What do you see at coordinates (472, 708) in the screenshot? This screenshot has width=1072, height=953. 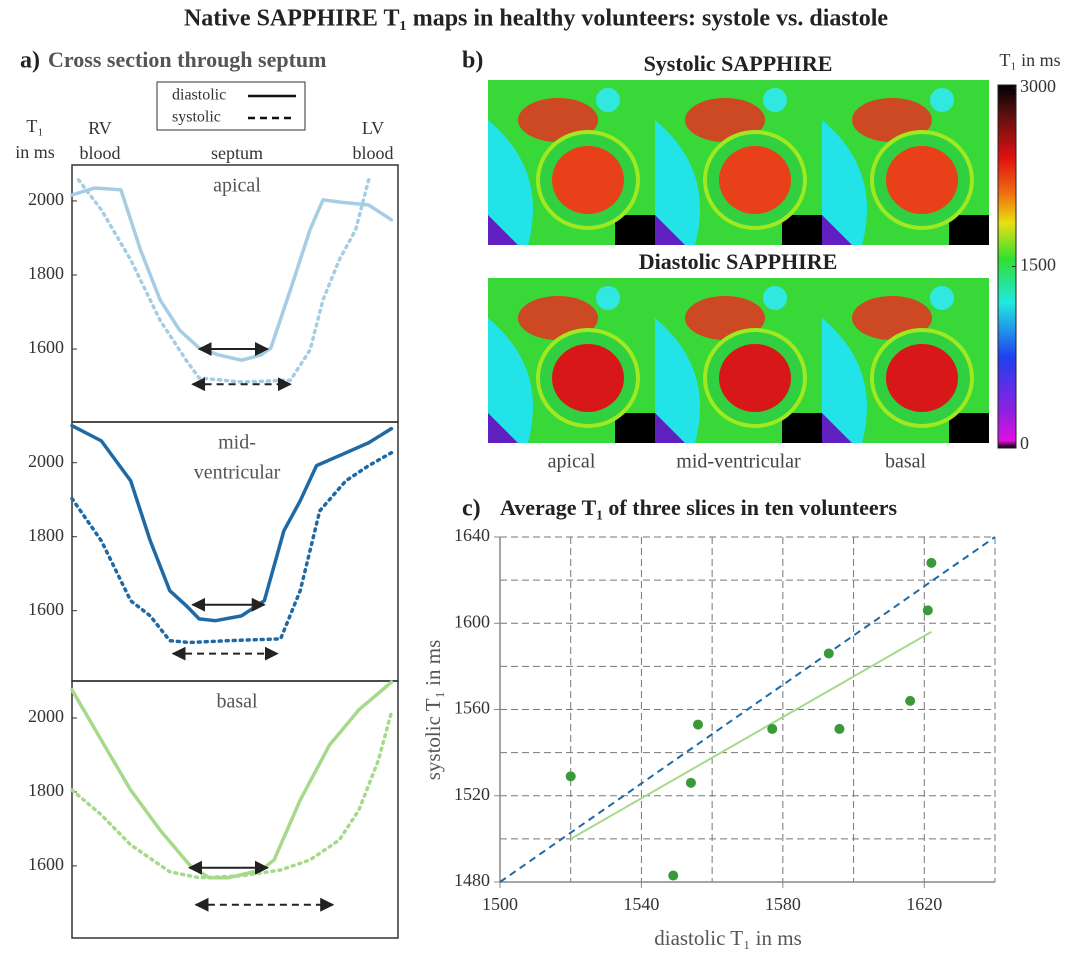 I see `y-tick-label: 1560` at bounding box center [472, 708].